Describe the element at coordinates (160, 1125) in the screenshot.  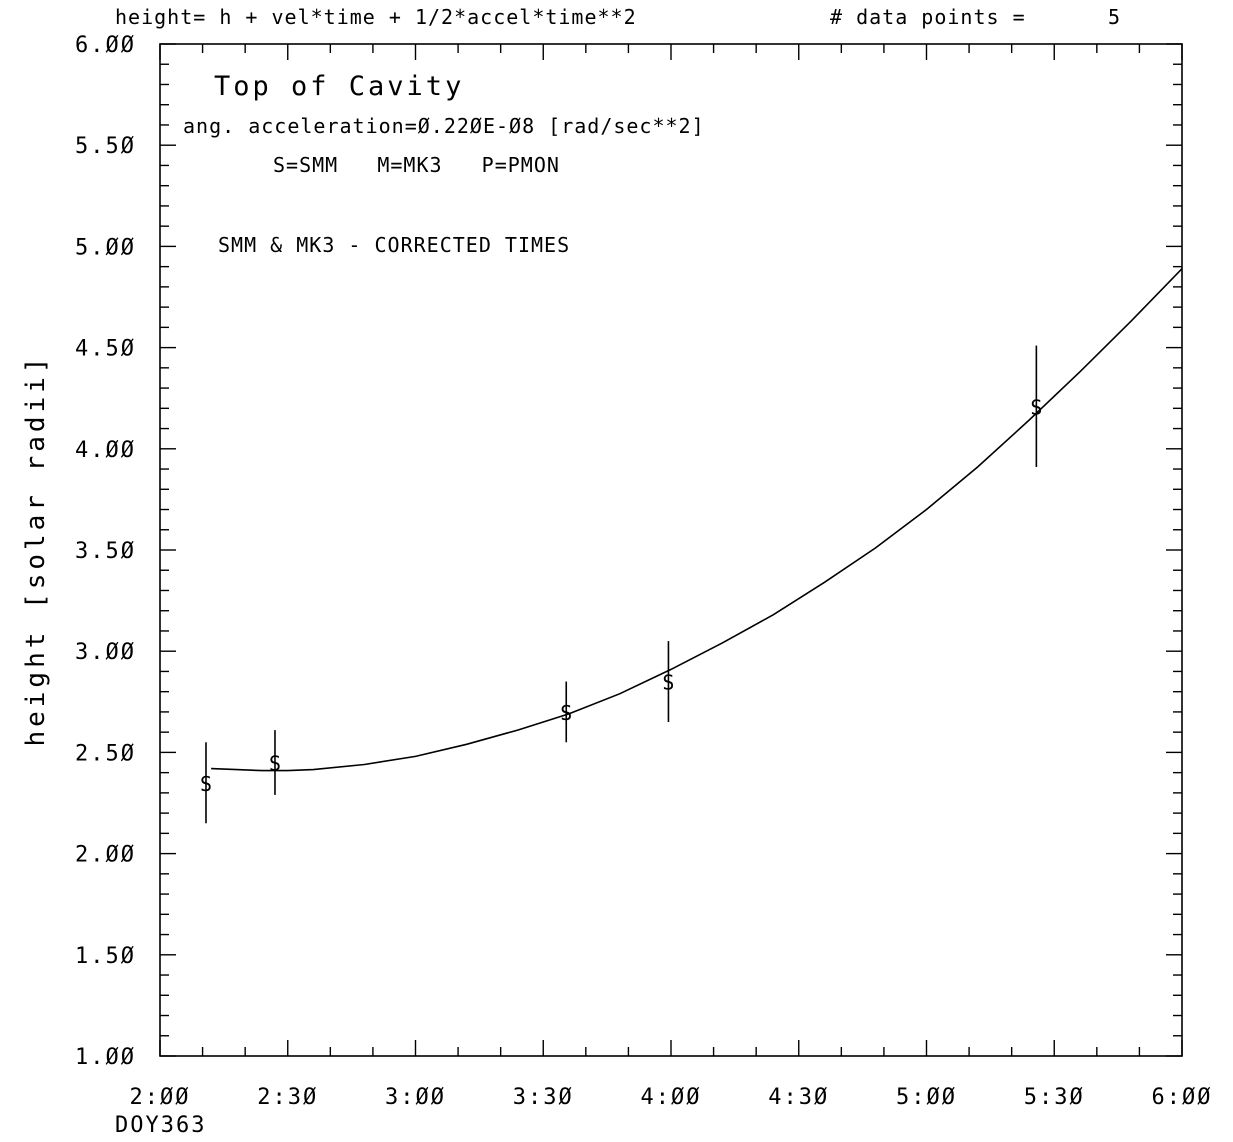
I see `x-axis-sublabel: DOY363` at that location.